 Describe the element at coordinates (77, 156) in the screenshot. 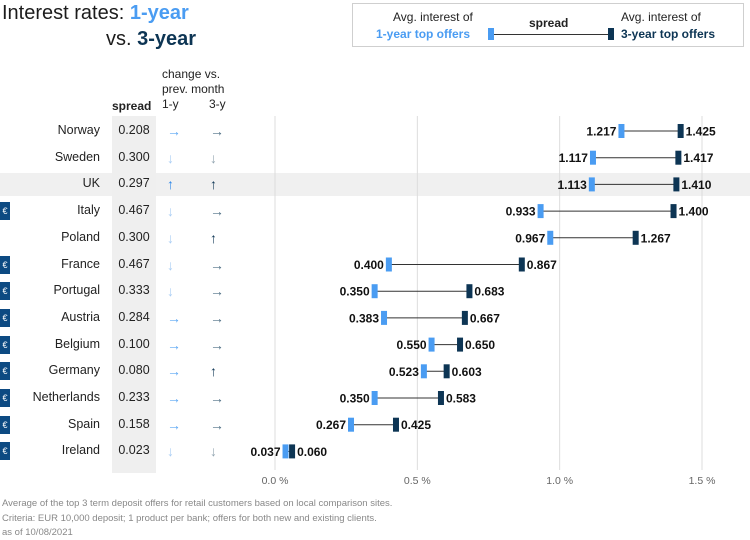

I see `country-name: Sweden` at that location.